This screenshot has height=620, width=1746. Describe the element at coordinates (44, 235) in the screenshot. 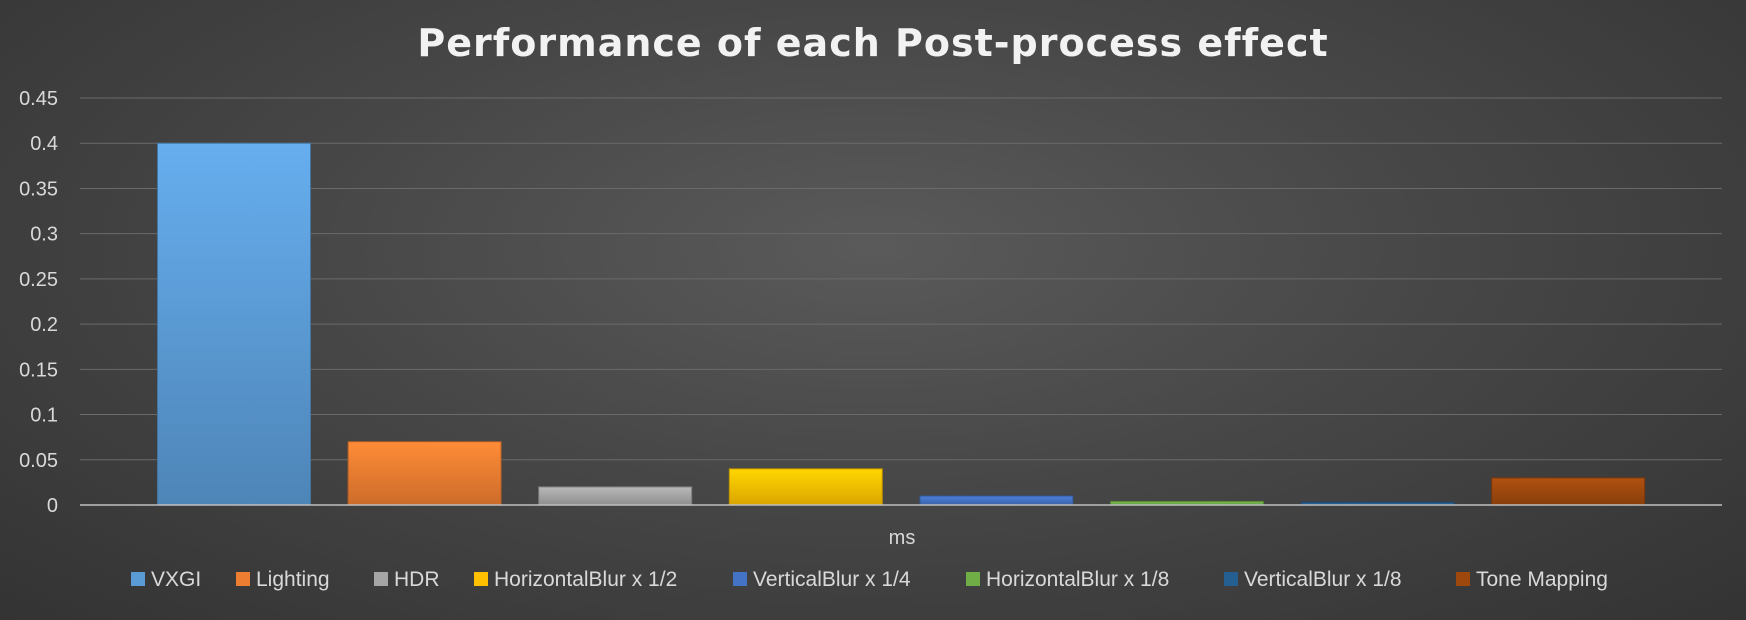

I see `y-tick-label: 0.3` at that location.